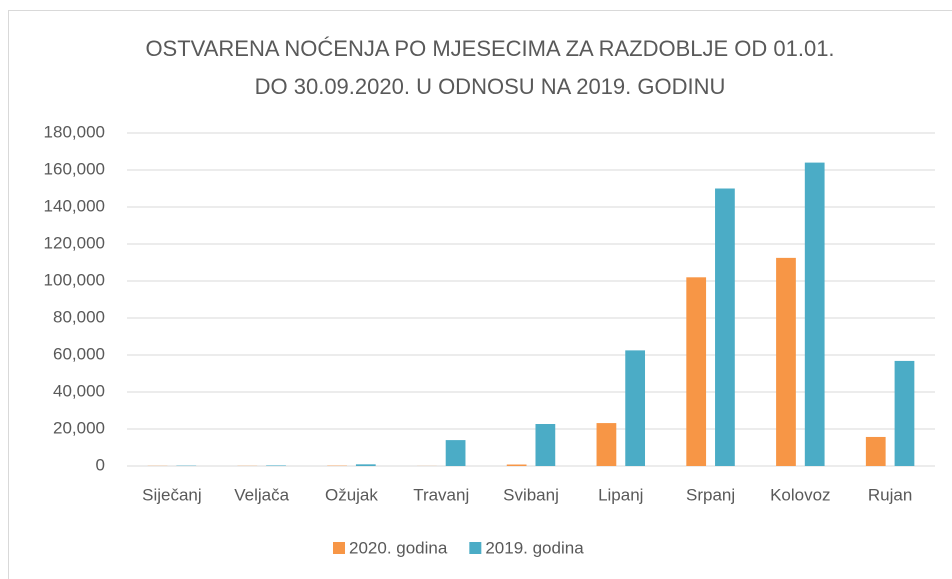  What do you see at coordinates (261, 494) in the screenshot?
I see `x-tick-label: Veljača` at bounding box center [261, 494].